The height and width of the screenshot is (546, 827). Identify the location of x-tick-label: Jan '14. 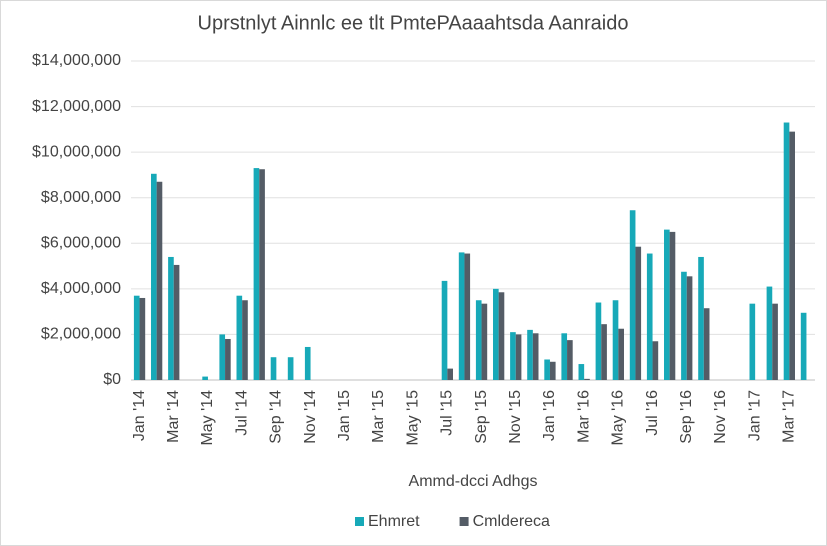
(139, 415).